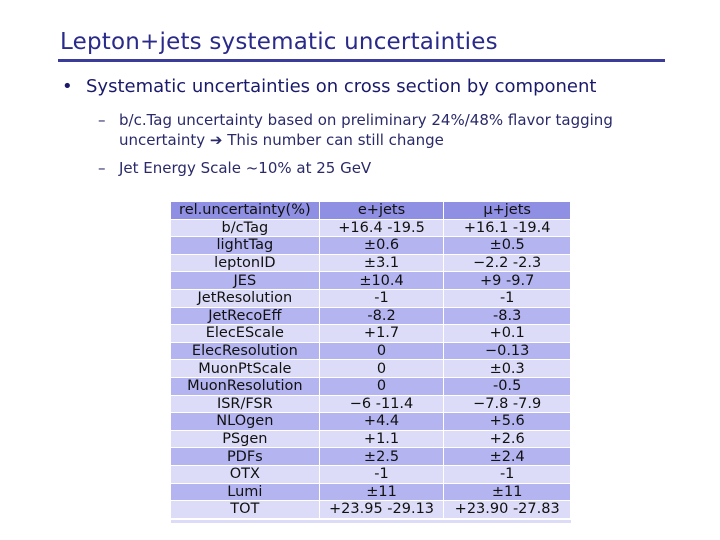  What do you see at coordinates (507, 404) in the screenshot?
I see `table-cell: −7.8 -7.9` at bounding box center [507, 404].